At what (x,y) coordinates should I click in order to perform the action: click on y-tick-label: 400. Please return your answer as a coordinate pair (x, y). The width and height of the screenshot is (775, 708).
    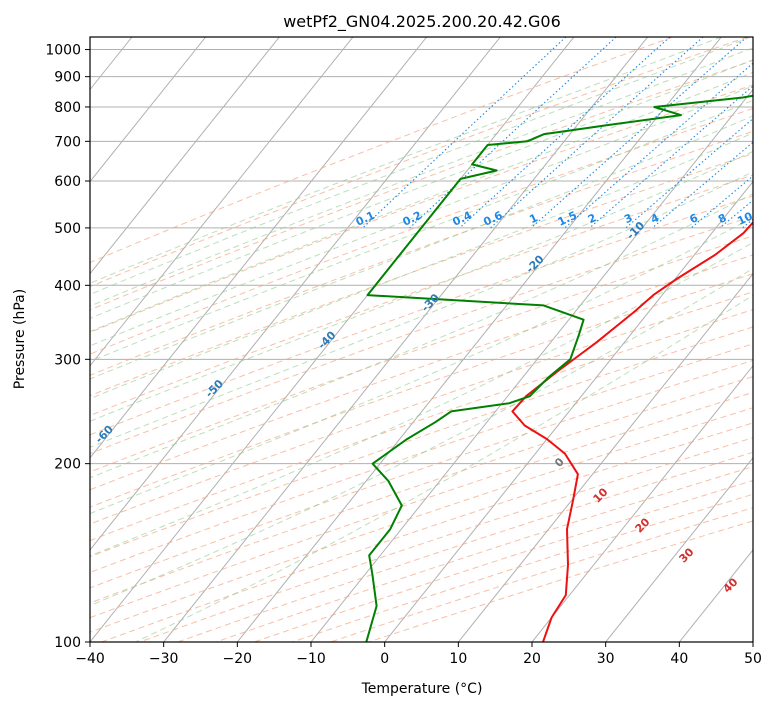
    Looking at the image, I should click on (67, 286).